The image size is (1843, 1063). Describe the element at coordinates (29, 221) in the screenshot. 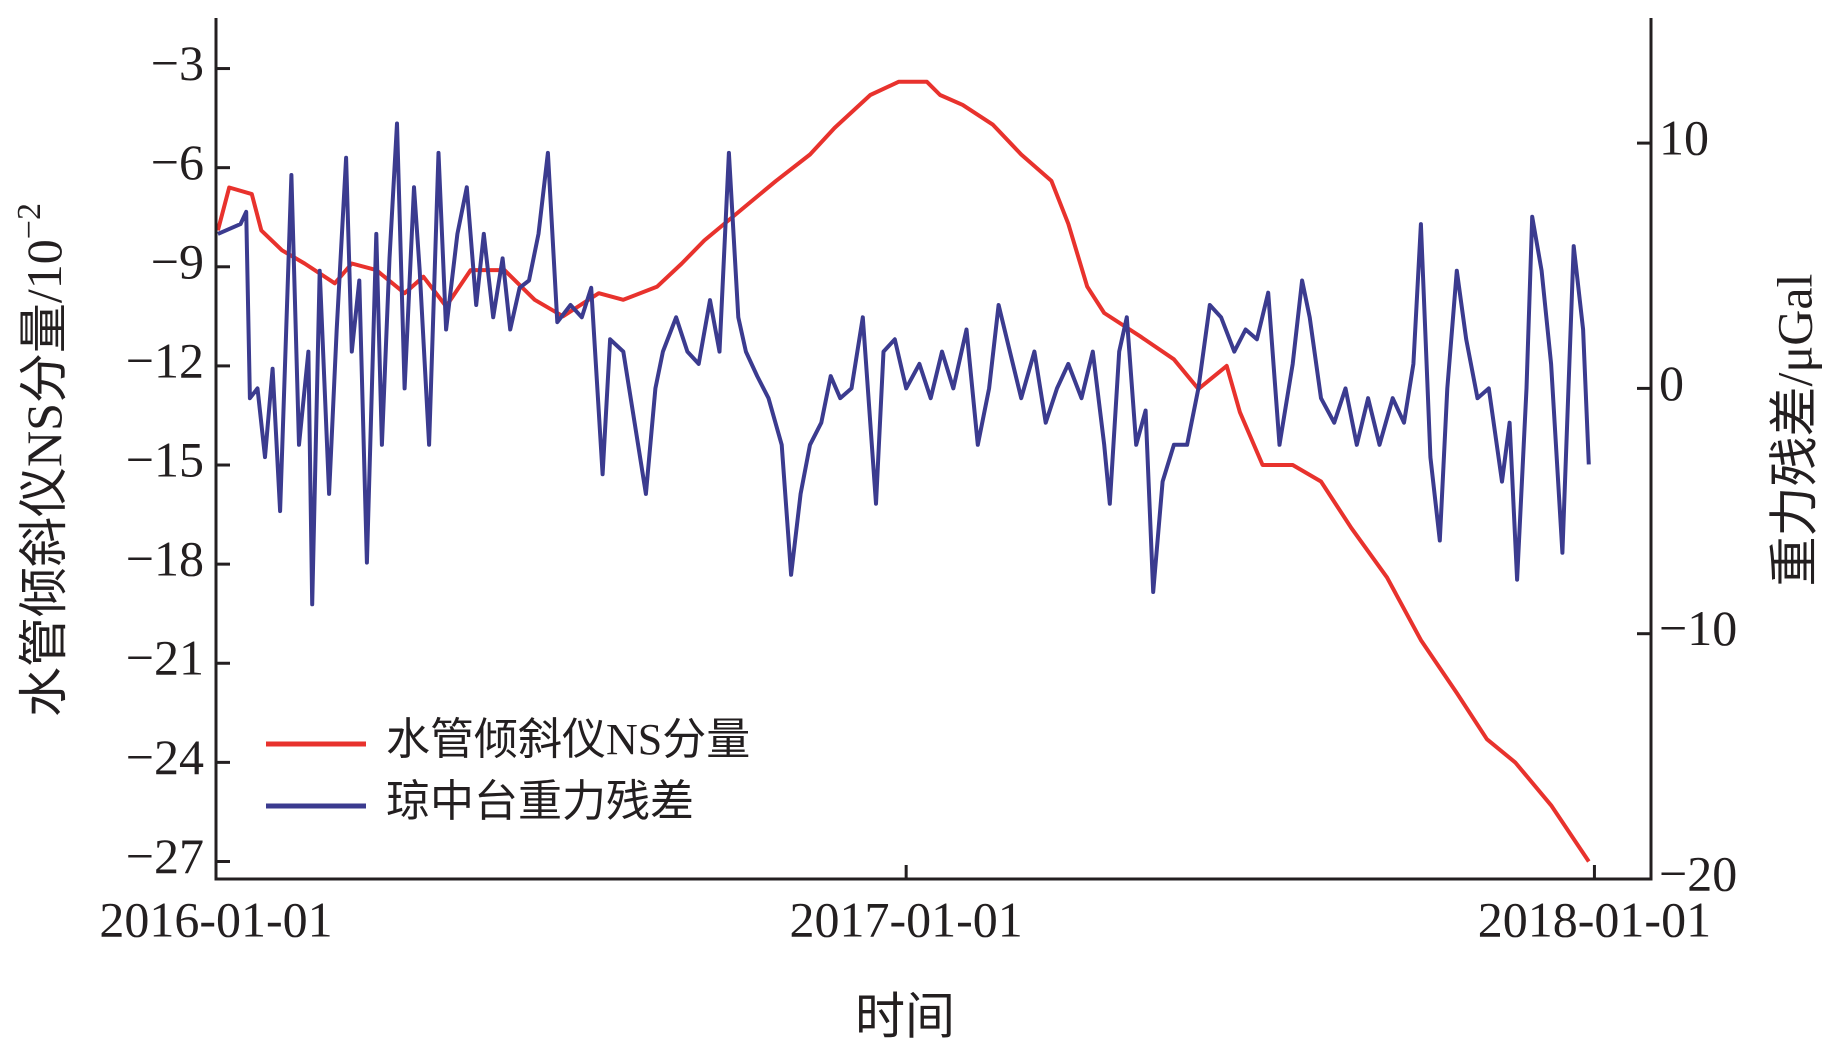

I see `y-axis-label-exponent: −2` at that location.